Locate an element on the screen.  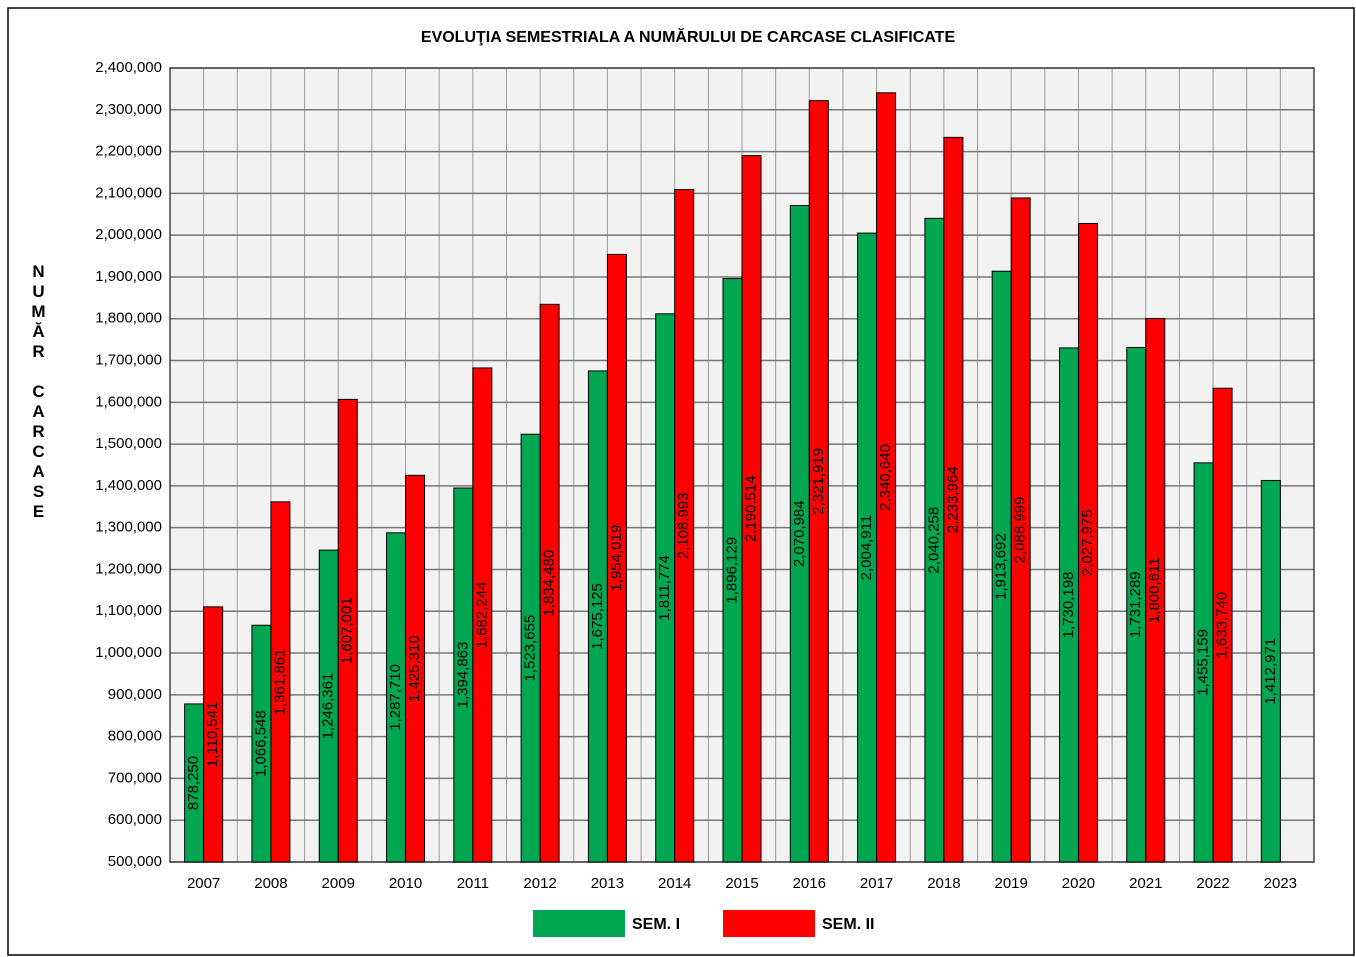
data-label: 1,287,710 is located at coordinates (395, 697).